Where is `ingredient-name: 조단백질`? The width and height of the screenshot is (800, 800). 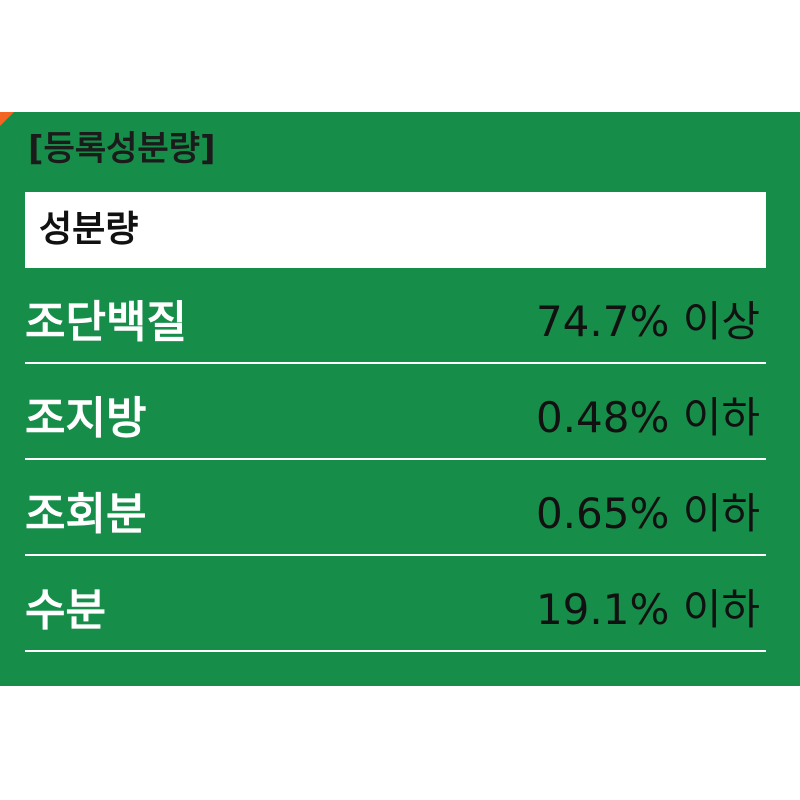 ingredient-name: 조단백질 is located at coordinates (106, 322).